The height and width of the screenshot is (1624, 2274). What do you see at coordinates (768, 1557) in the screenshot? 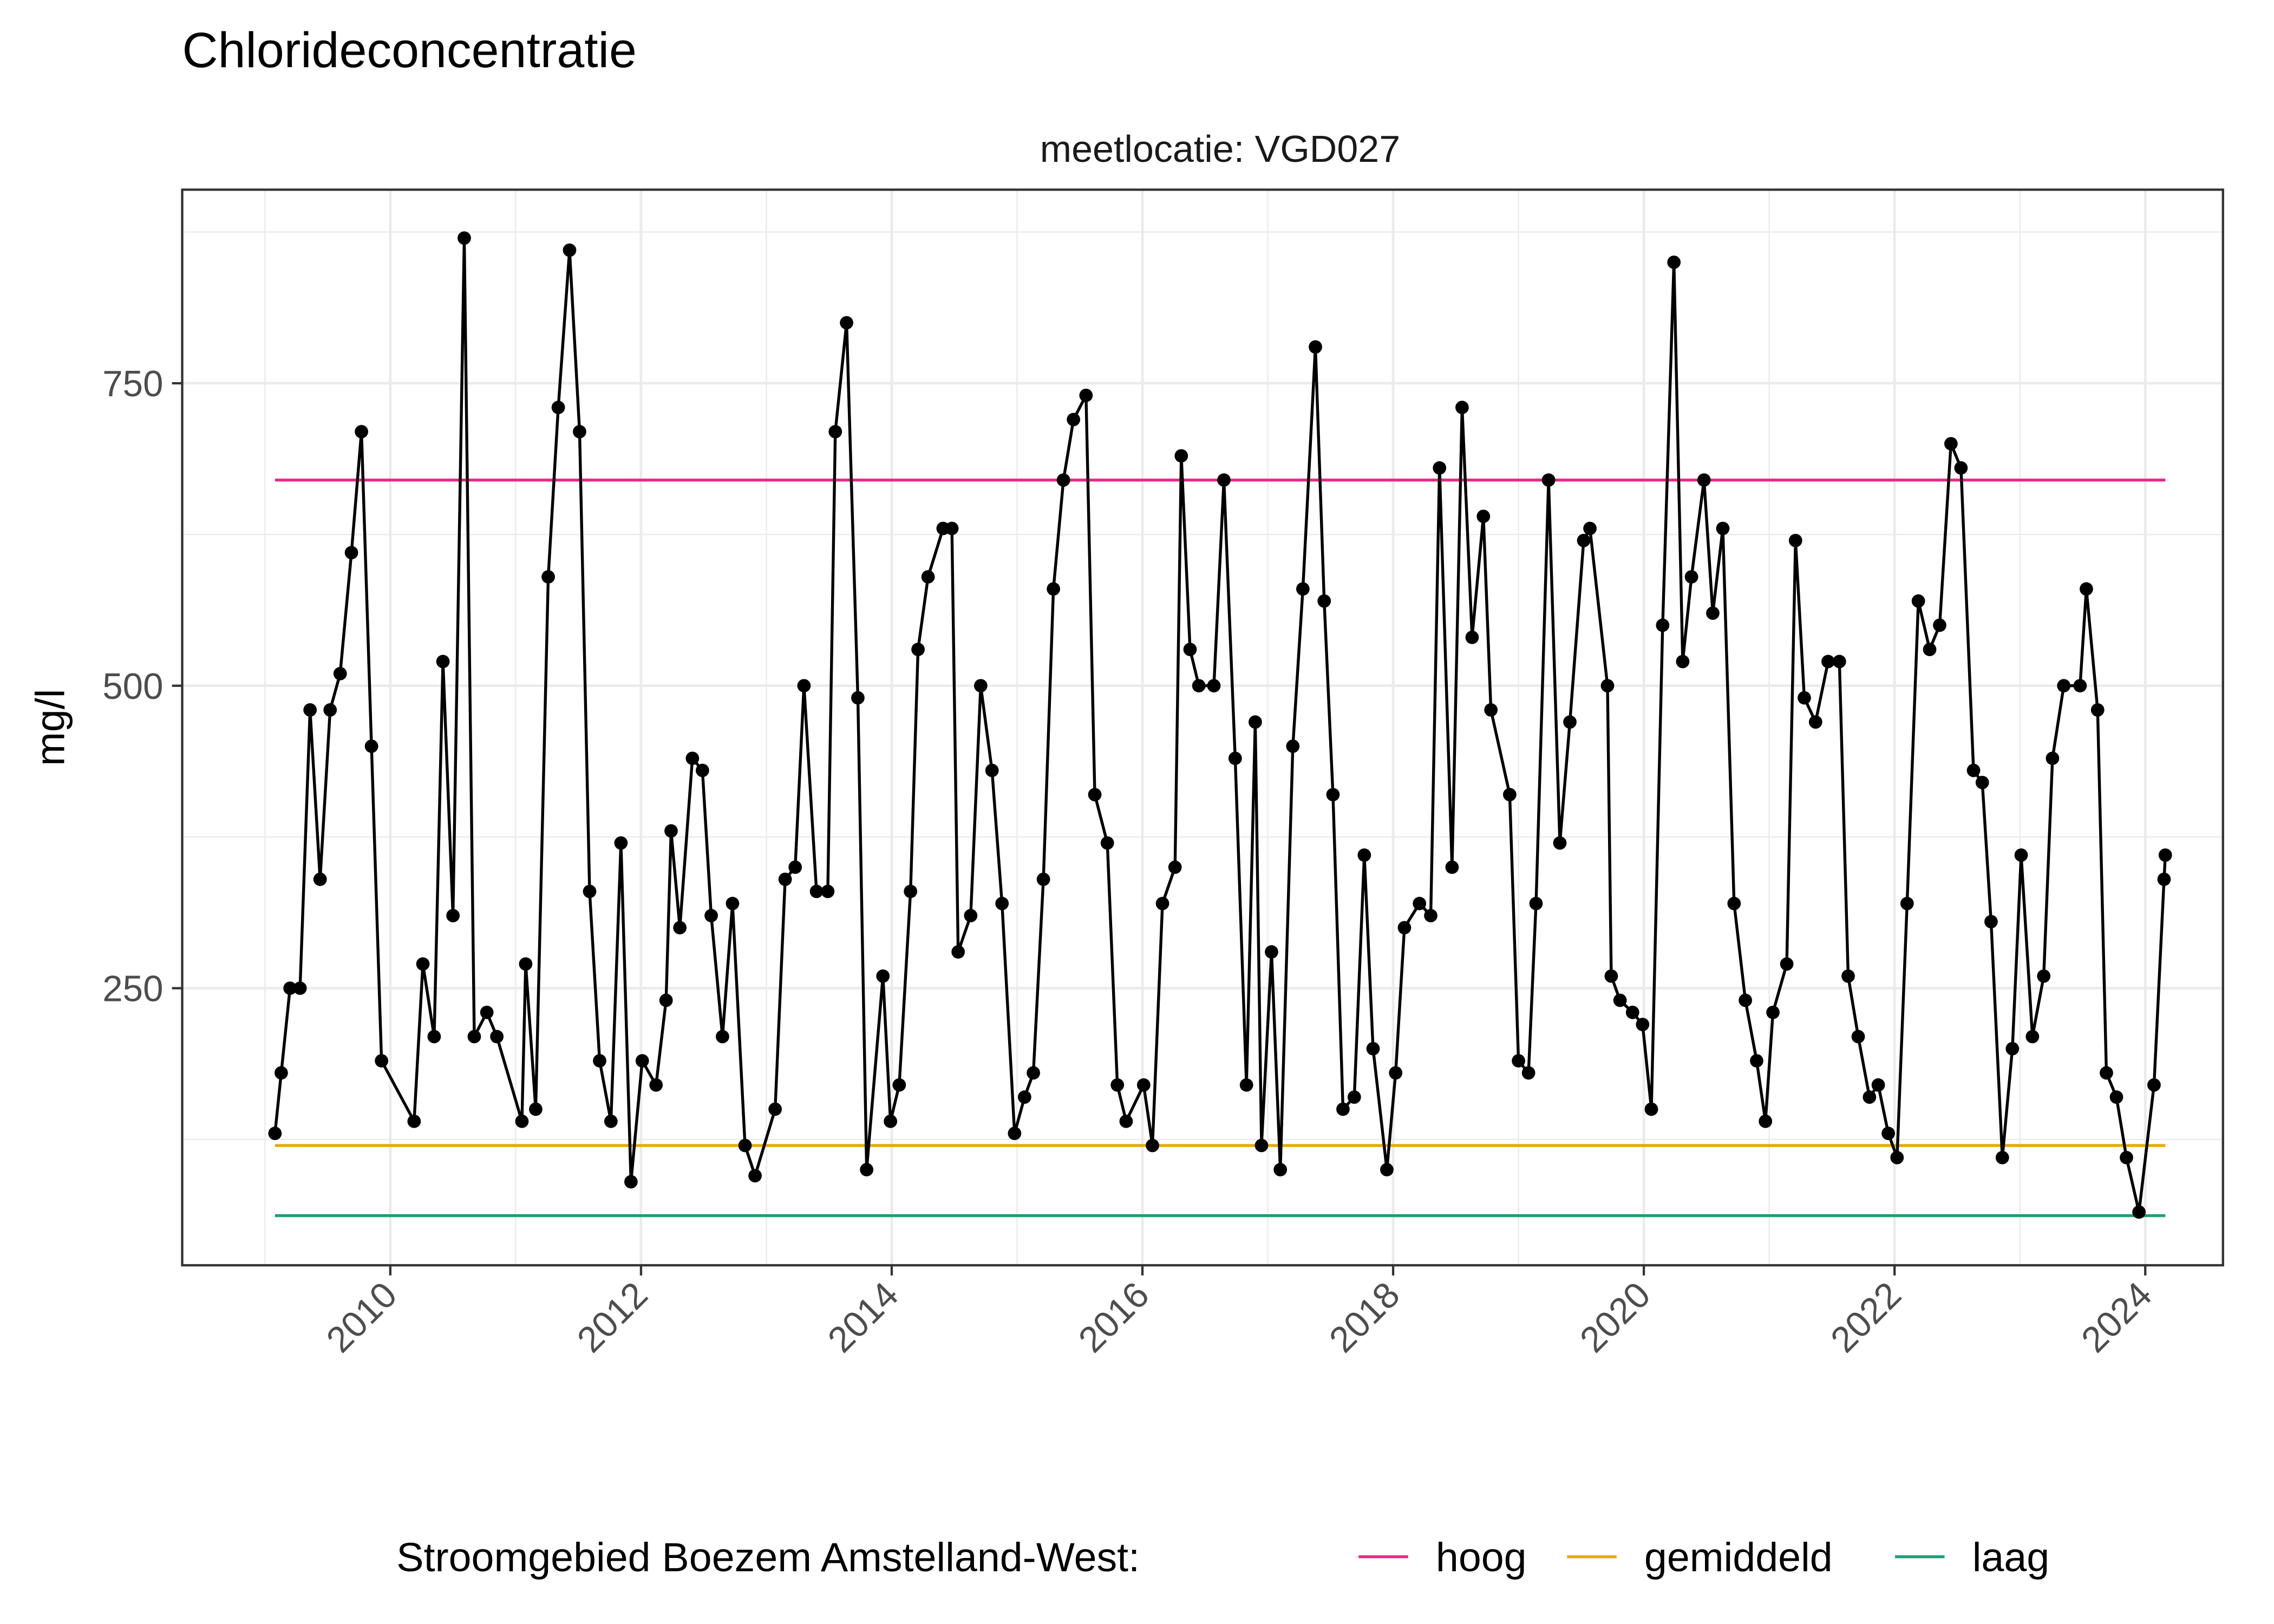
I see `legend-title: Stroomgebied Boezem Amstelland-West:` at bounding box center [768, 1557].